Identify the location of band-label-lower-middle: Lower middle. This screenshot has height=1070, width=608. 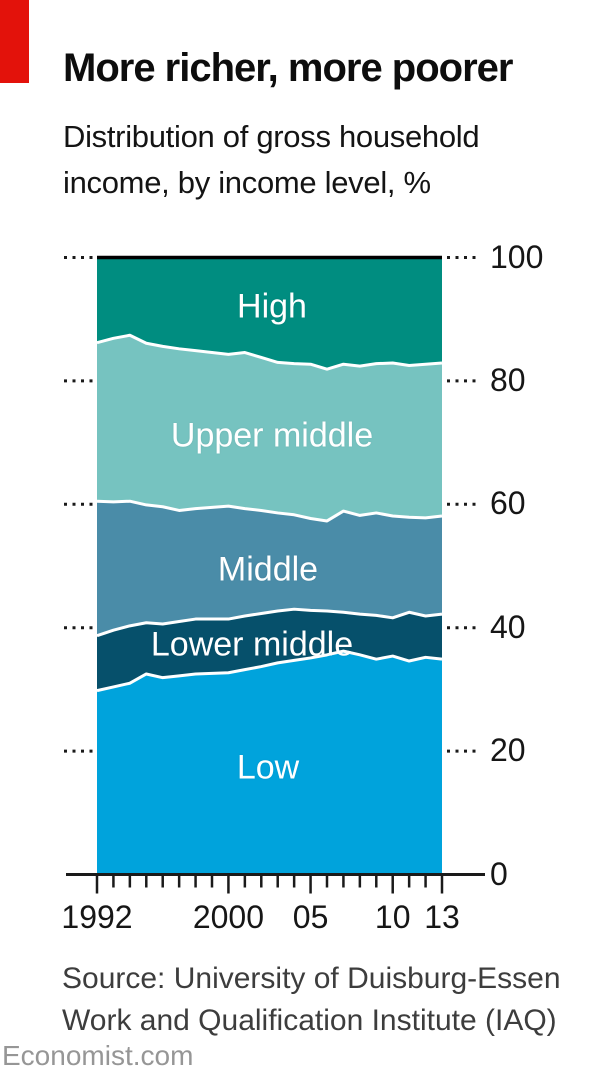
(252, 644).